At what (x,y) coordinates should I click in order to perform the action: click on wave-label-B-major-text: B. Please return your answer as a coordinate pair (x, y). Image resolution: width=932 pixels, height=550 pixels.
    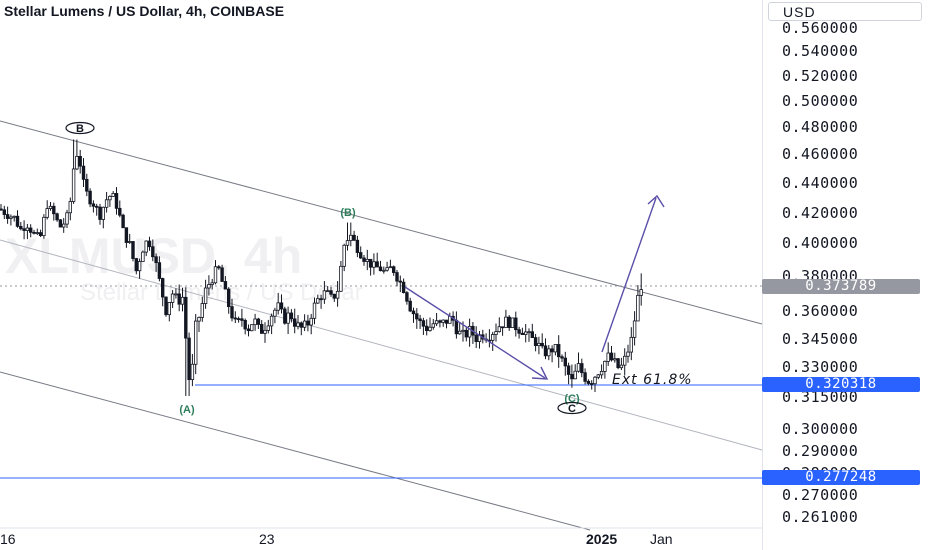
    Looking at the image, I should click on (80, 129).